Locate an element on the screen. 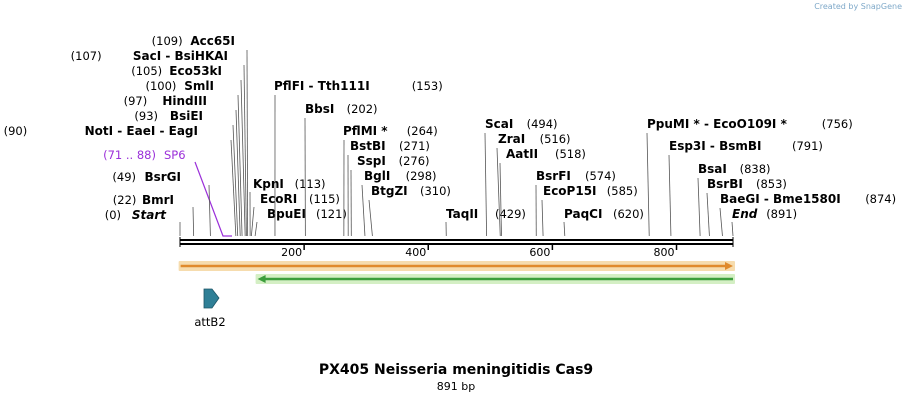  site-pos-zrai: (516) is located at coordinates (555, 139).